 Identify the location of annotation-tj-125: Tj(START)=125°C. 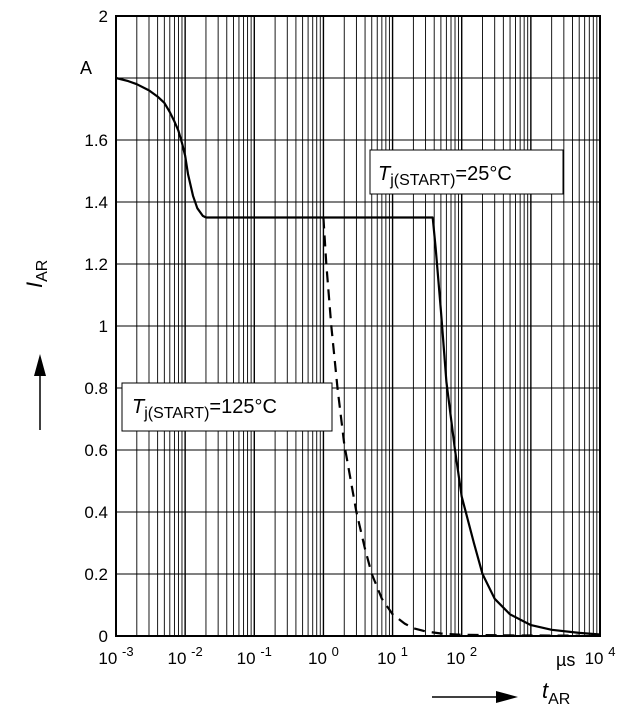
(227, 407).